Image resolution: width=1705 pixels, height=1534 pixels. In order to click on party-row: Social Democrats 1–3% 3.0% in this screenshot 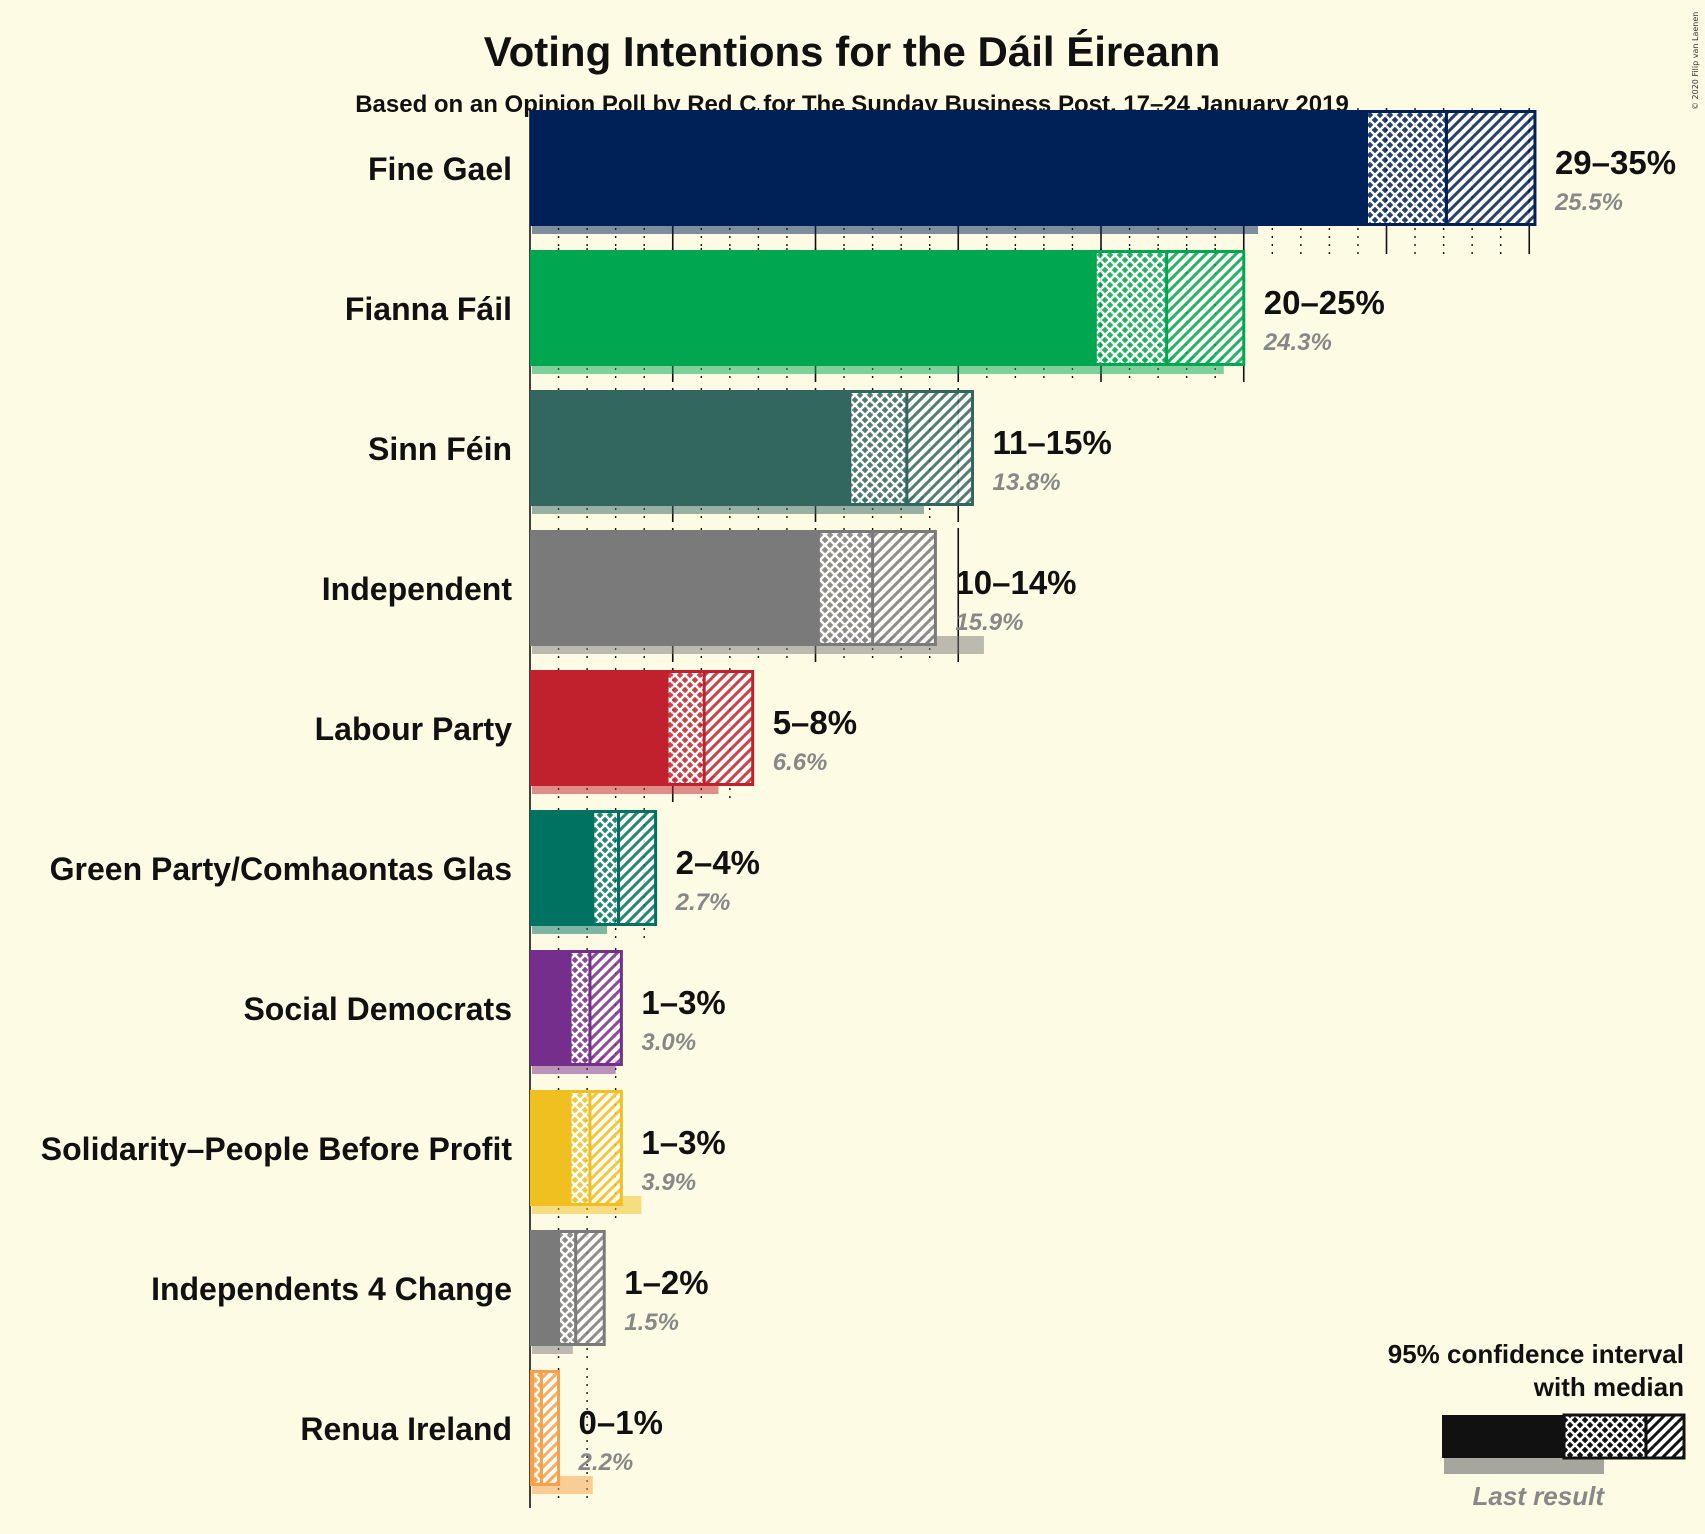, I will do `click(484, 1018)`.